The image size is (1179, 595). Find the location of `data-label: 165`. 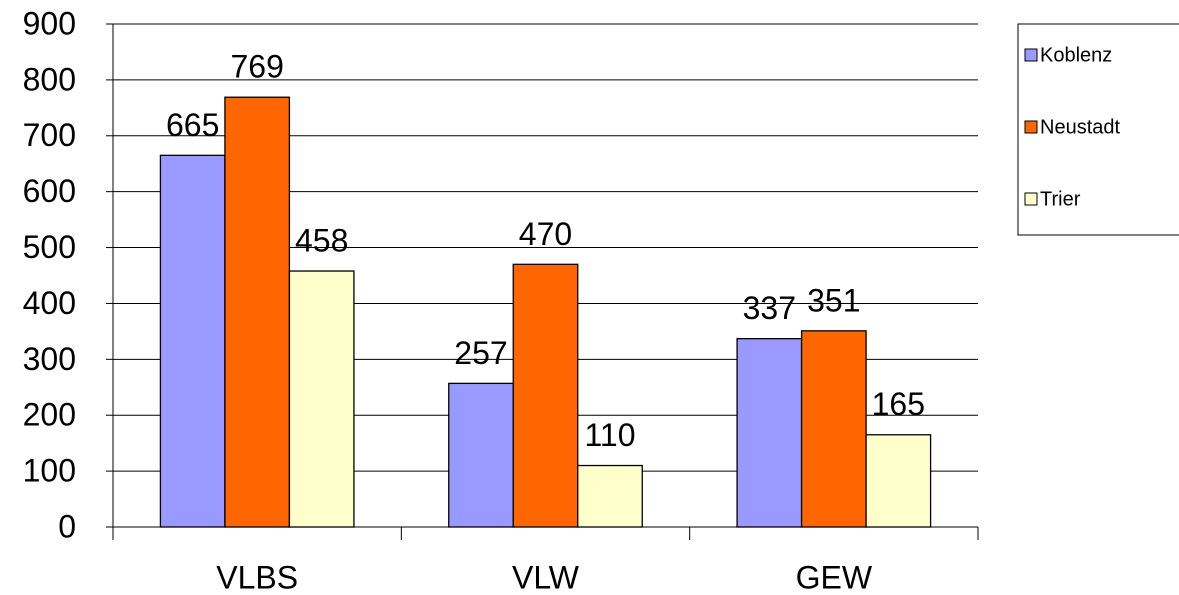

data-label: 165 is located at coordinates (898, 404).